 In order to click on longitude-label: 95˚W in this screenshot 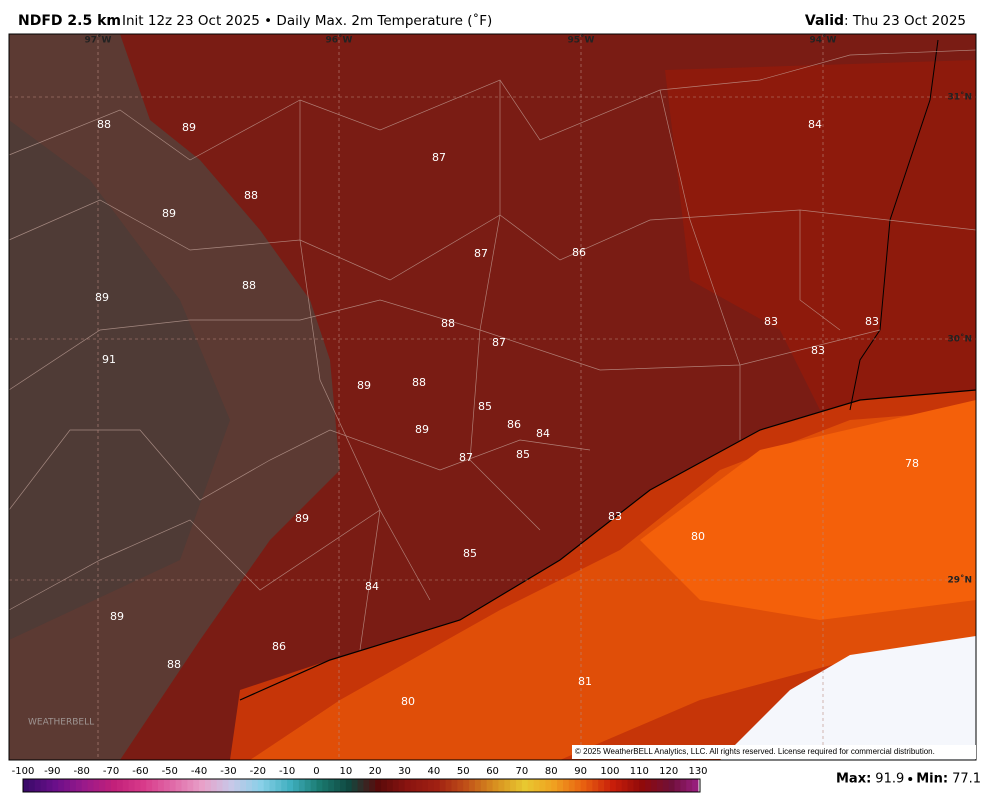, I will do `click(581, 40)`.